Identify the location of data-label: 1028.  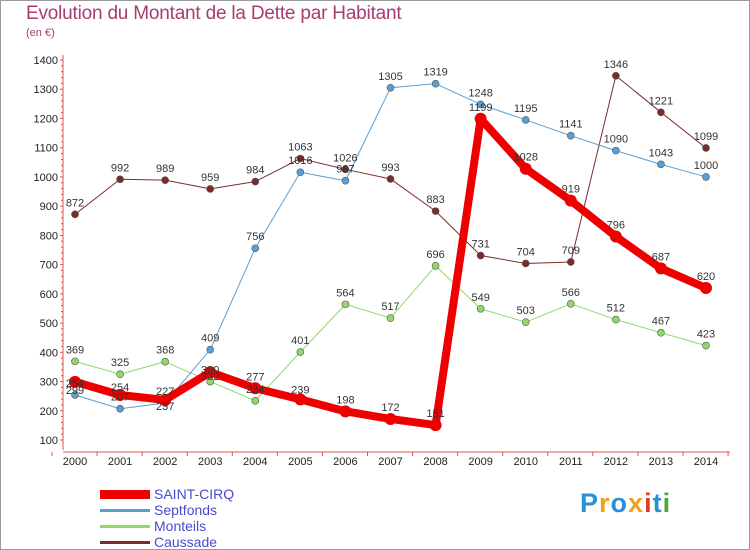
(525, 158).